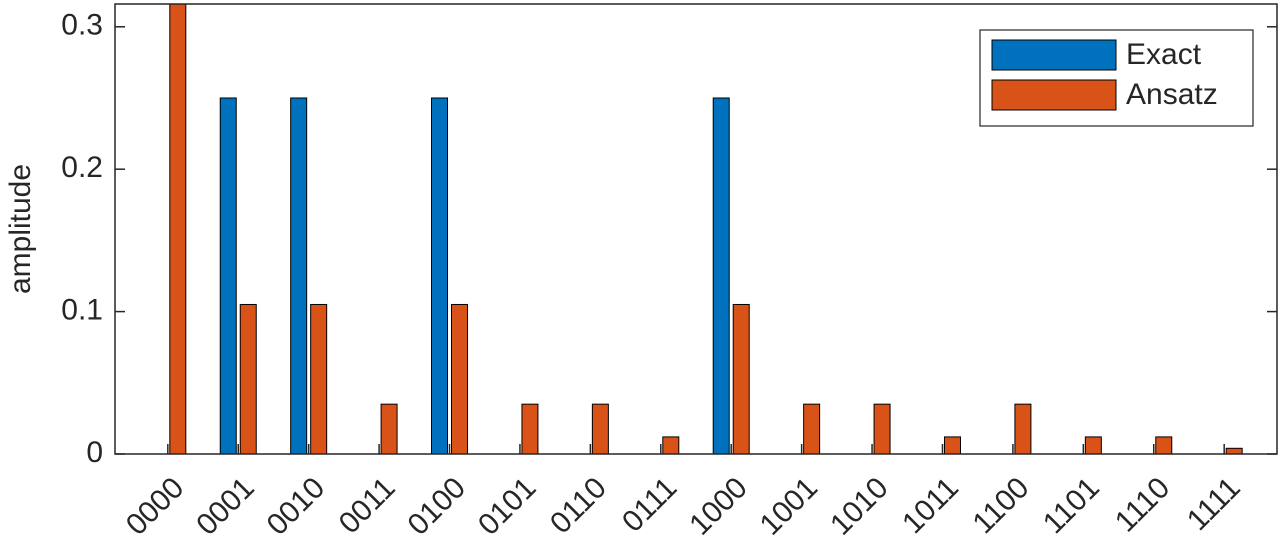 The height and width of the screenshot is (555, 1281). I want to click on y-tick-label: 0.2, so click(82, 167).